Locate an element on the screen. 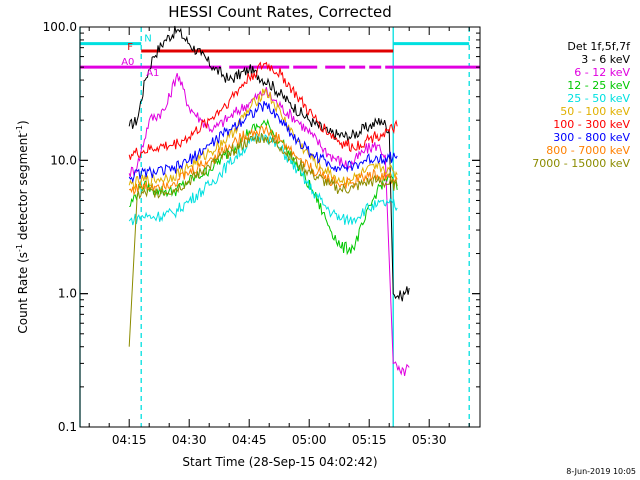 Image resolution: width=640 pixels, height=480 pixels. y-axis-label-end: ) is located at coordinates (23, 122).